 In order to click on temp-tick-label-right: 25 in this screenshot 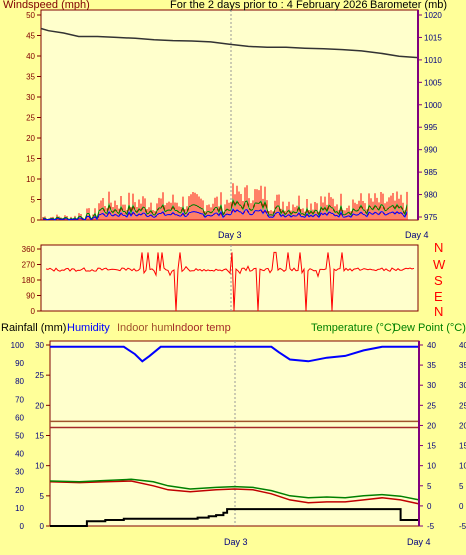, I will do `click(462, 405)`.